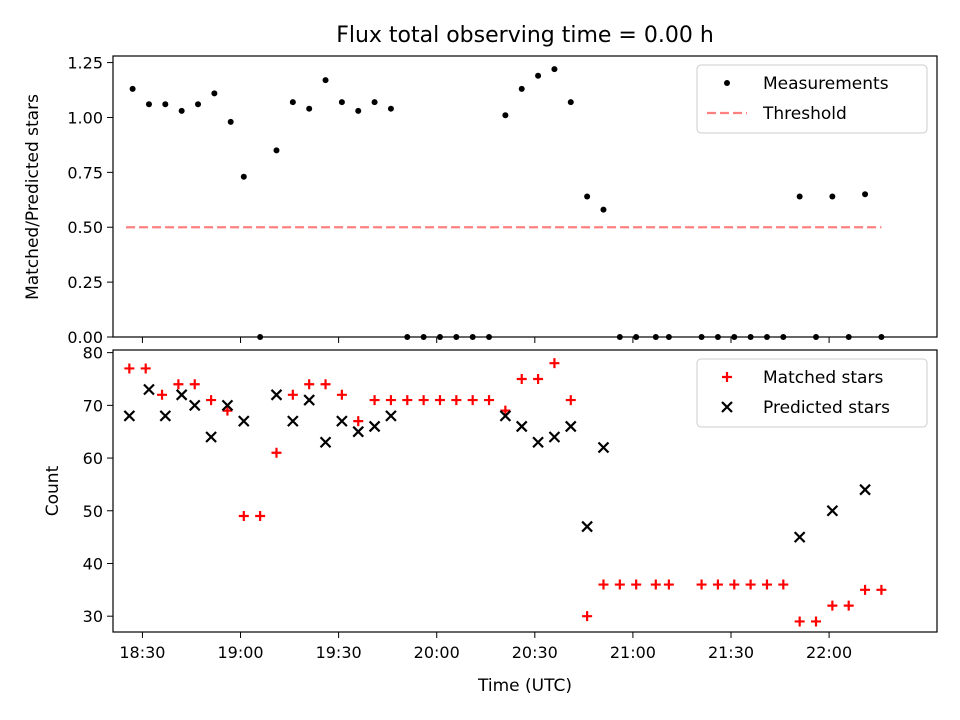  Describe the element at coordinates (804, 114) in the screenshot. I see `legend-label: Threshold` at that location.